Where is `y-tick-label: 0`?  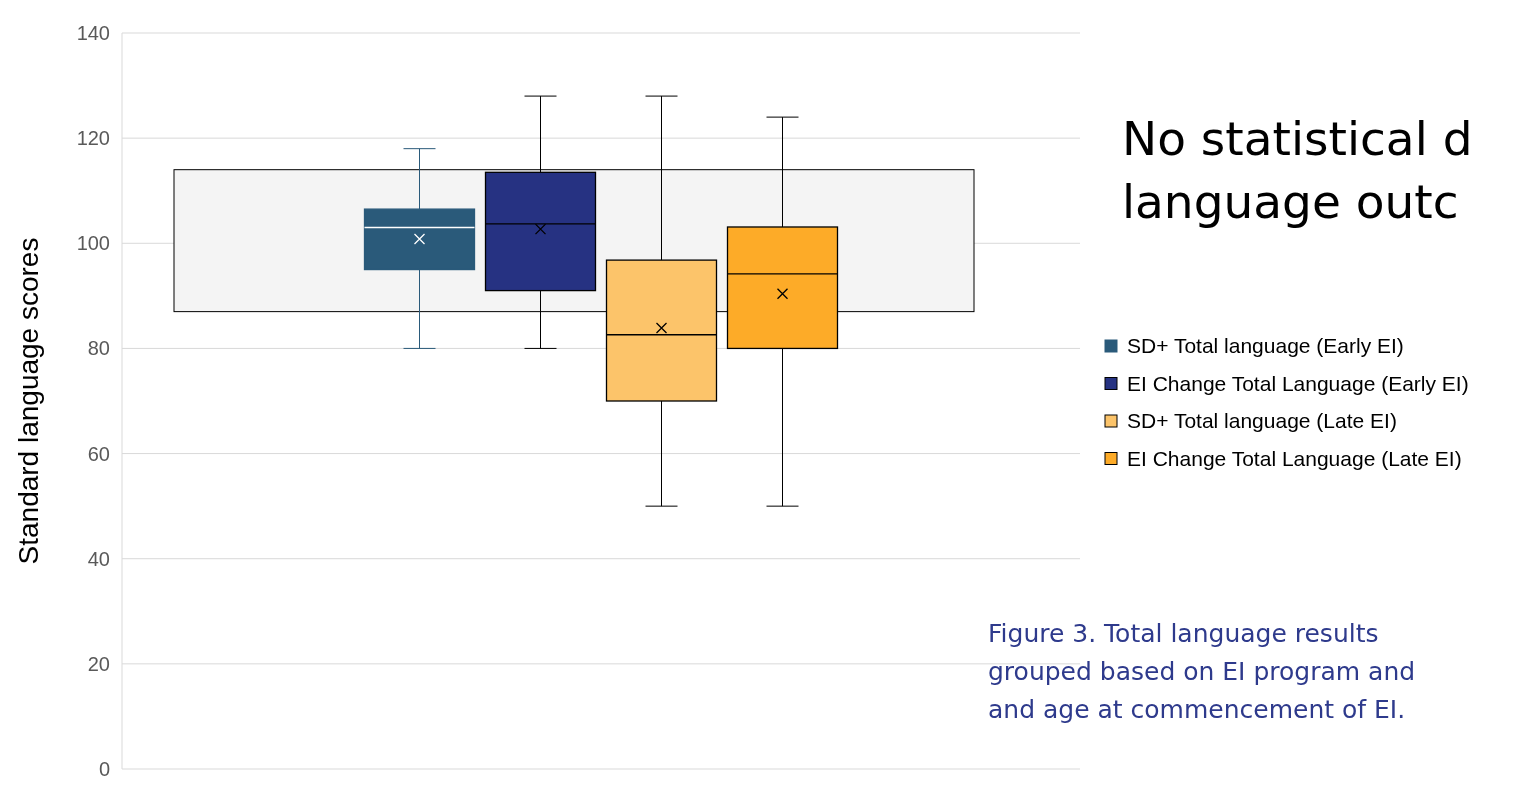 y-tick-label: 0 is located at coordinates (104, 769).